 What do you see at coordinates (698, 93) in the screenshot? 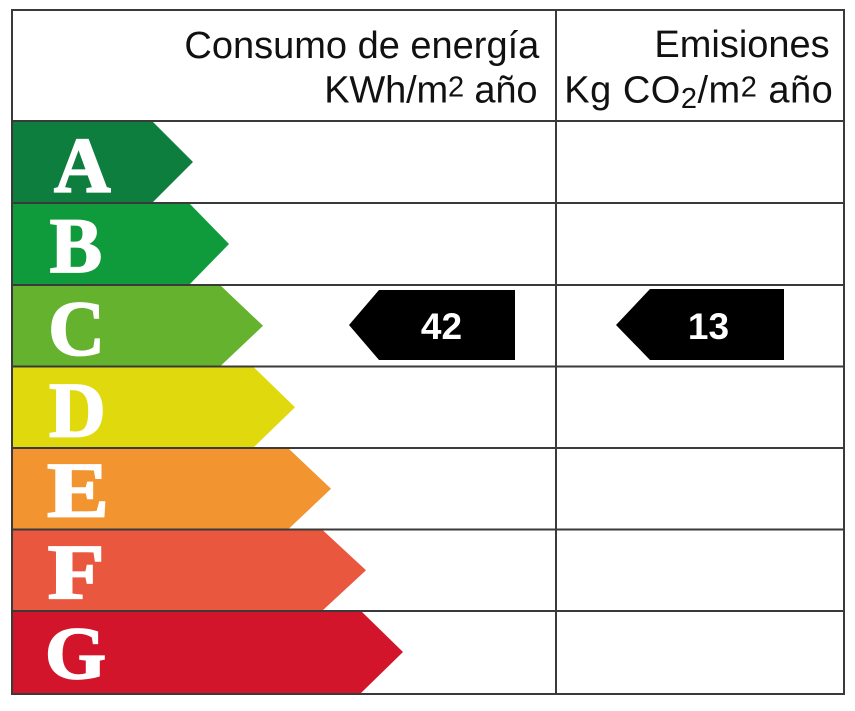
I see `svg-text: Kg CO2/m2 año` at bounding box center [698, 93].